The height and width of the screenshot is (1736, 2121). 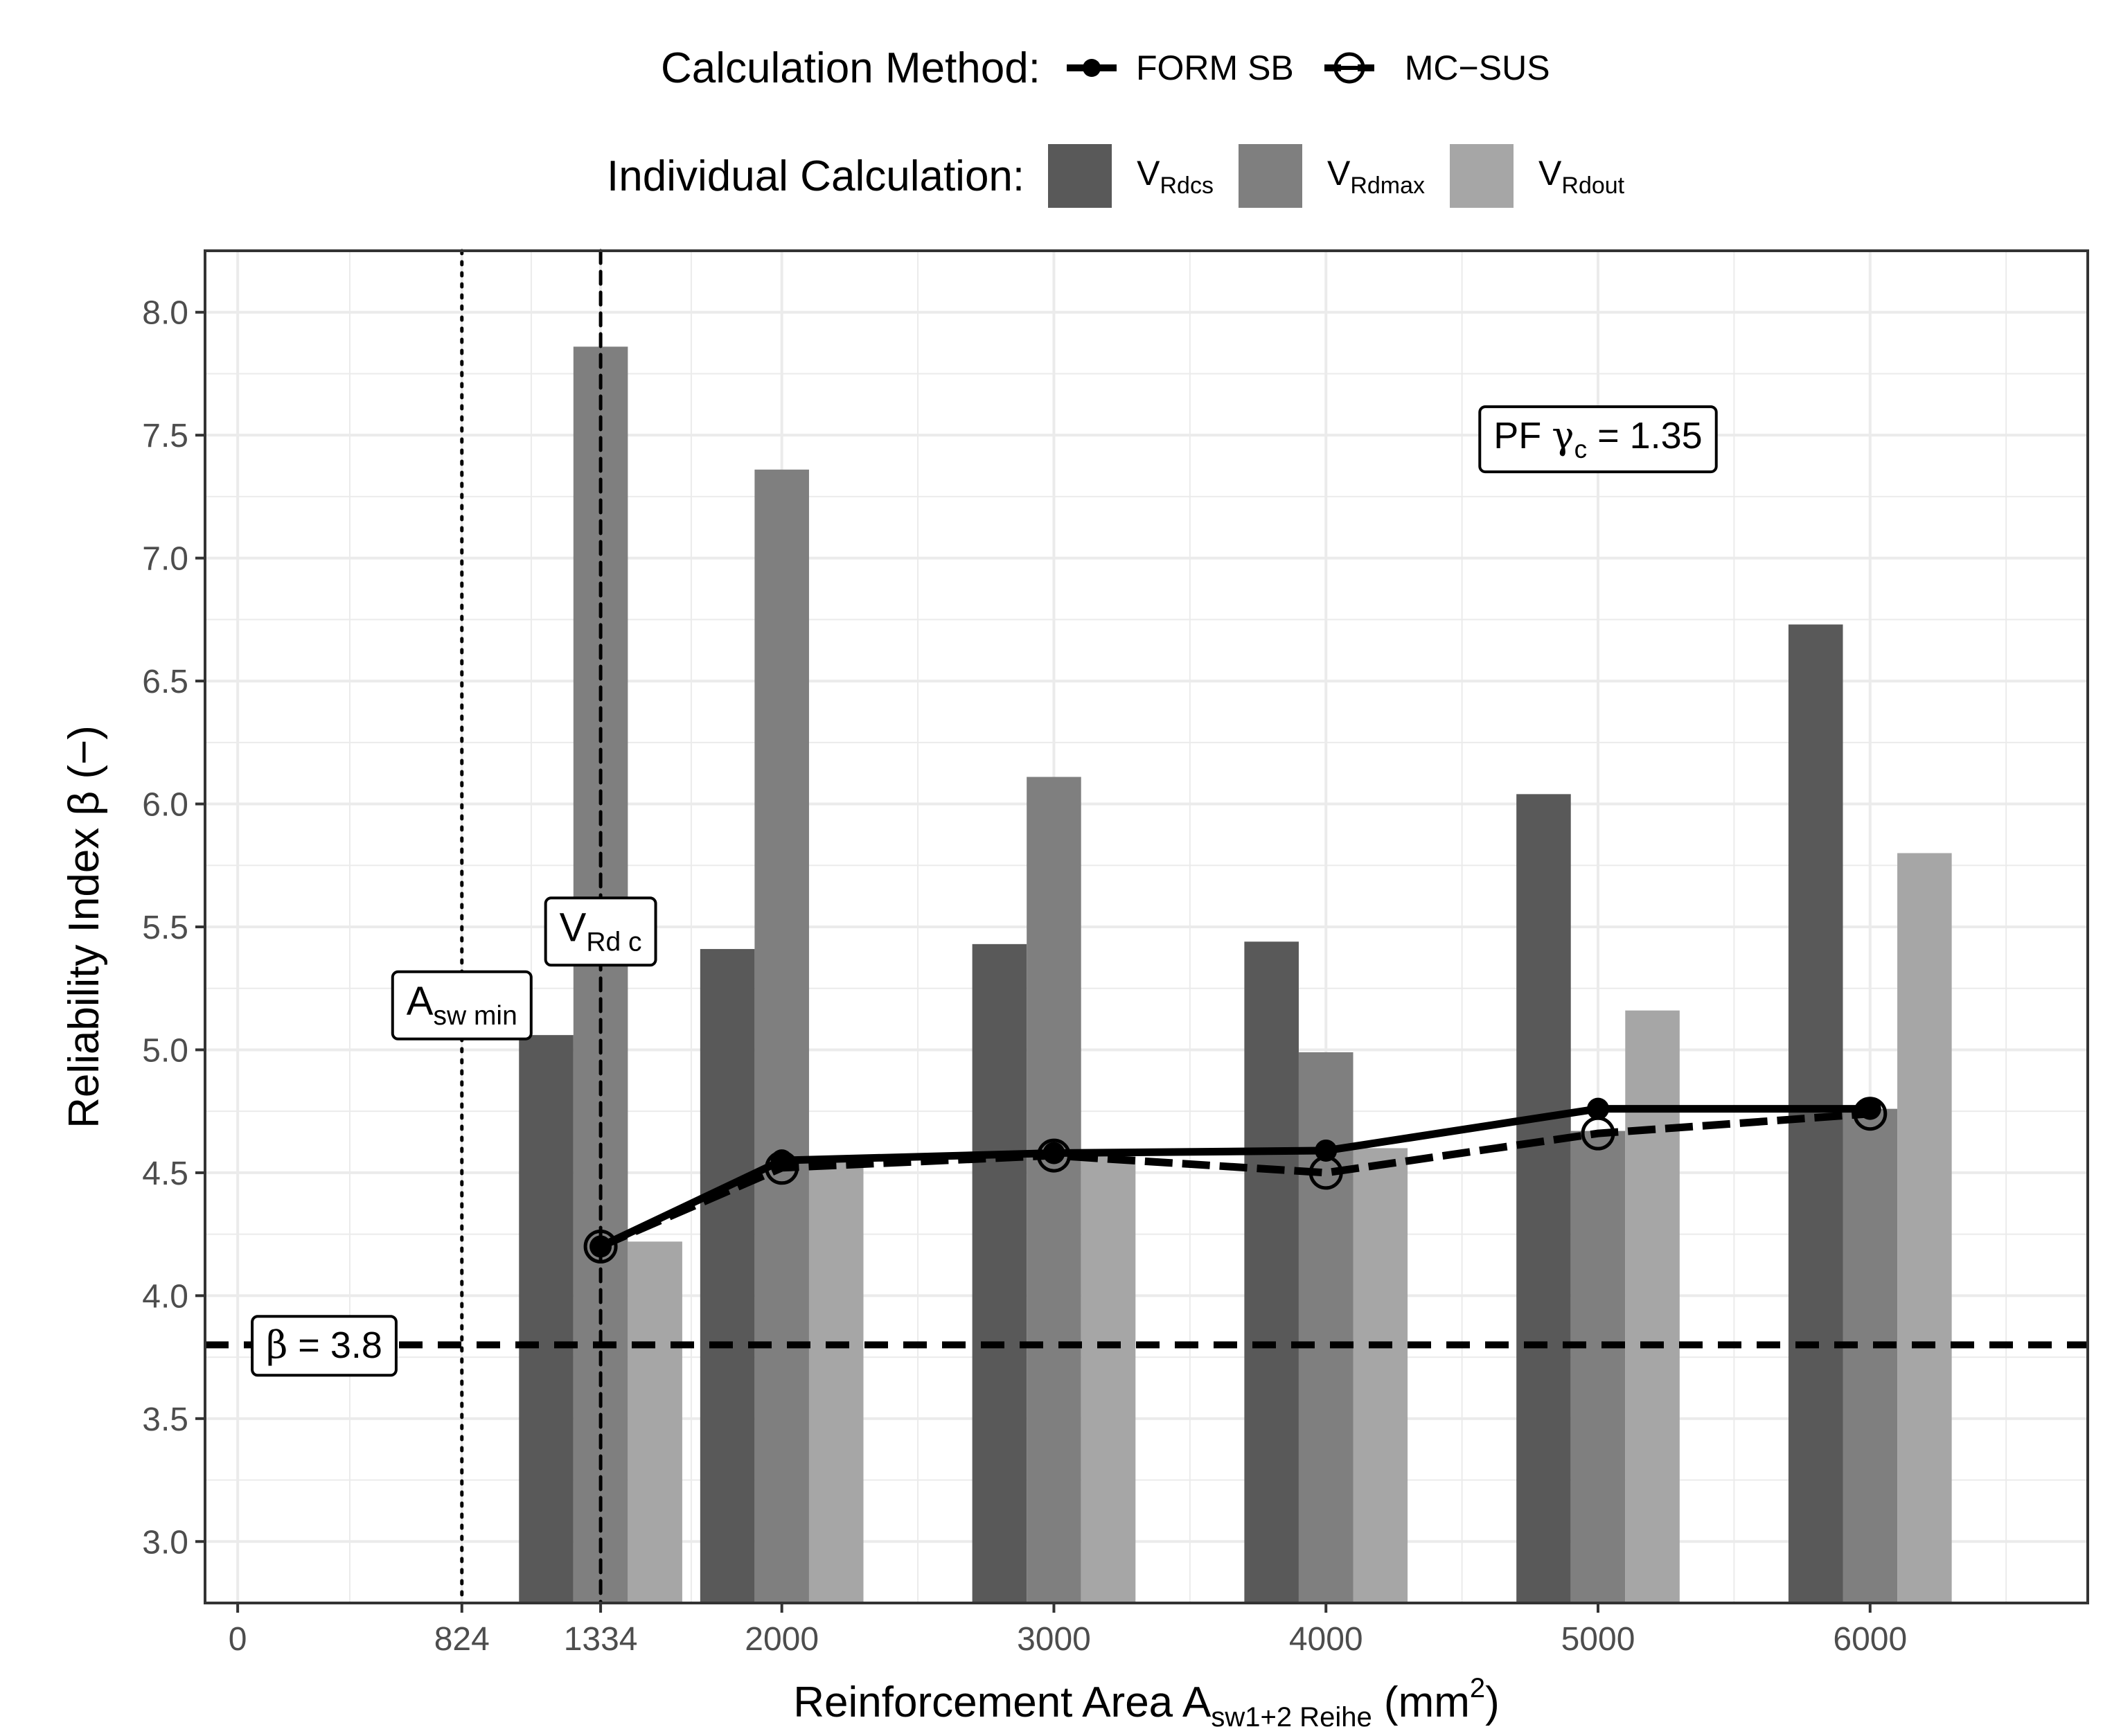 I want to click on beta-annotation-text: β = 3.8, so click(x=324, y=1345).